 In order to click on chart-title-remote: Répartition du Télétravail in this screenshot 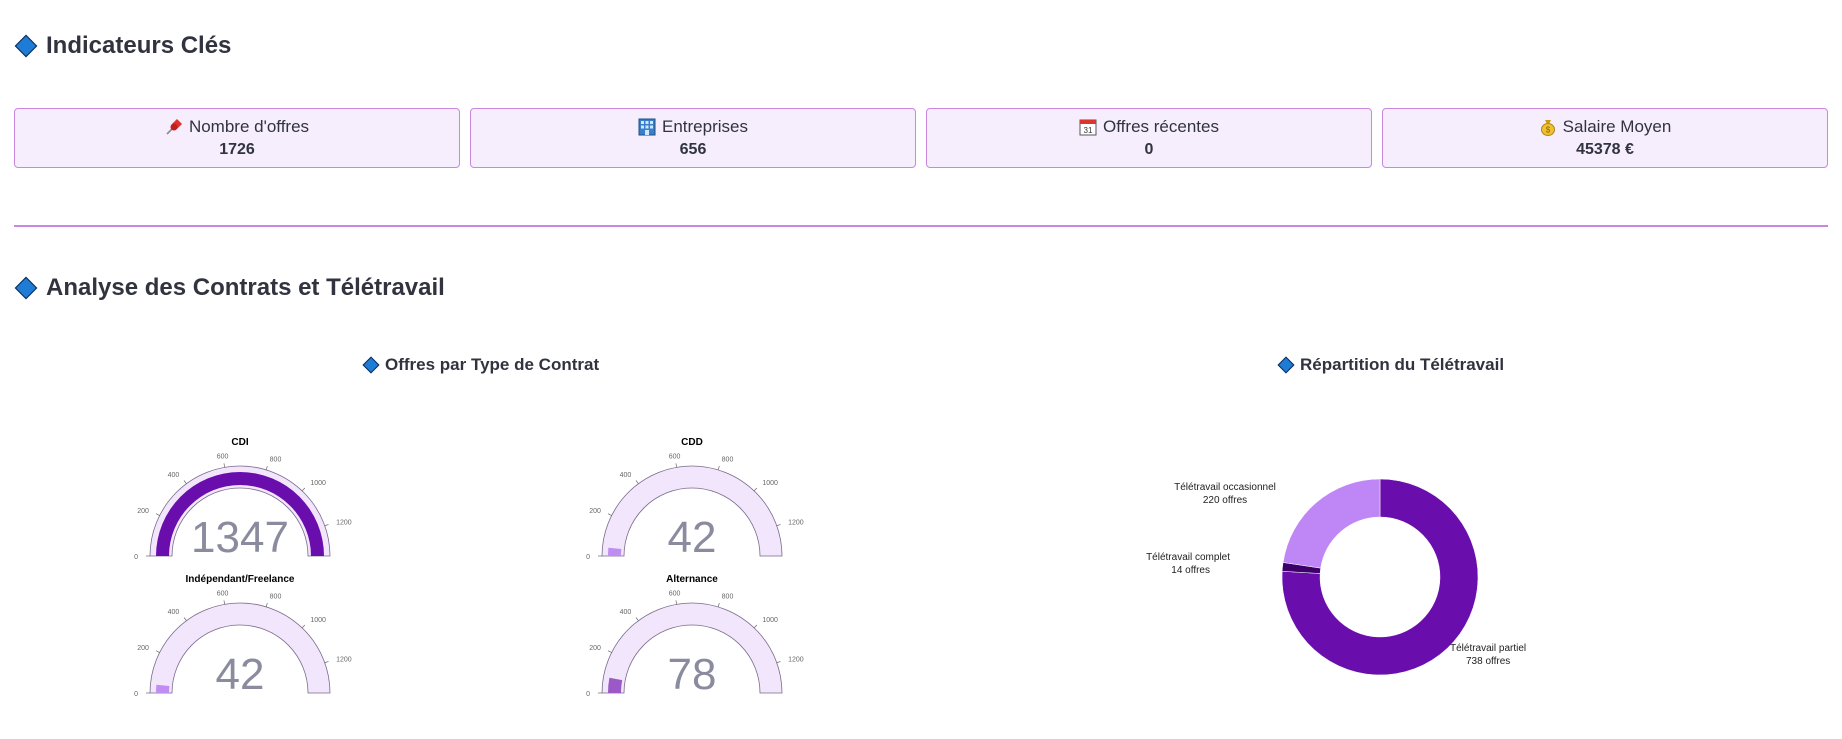, I will do `click(1391, 365)`.